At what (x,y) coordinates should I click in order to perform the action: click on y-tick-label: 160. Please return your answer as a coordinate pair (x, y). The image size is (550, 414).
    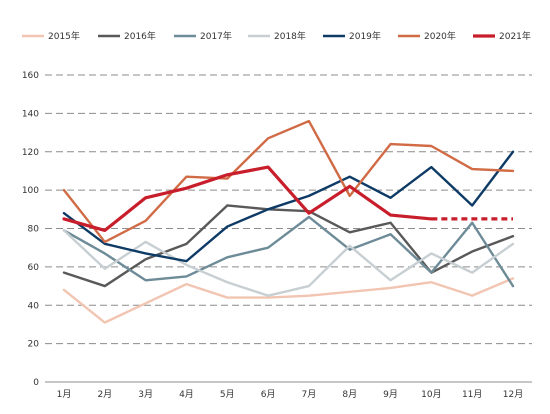
    Looking at the image, I should click on (30, 76).